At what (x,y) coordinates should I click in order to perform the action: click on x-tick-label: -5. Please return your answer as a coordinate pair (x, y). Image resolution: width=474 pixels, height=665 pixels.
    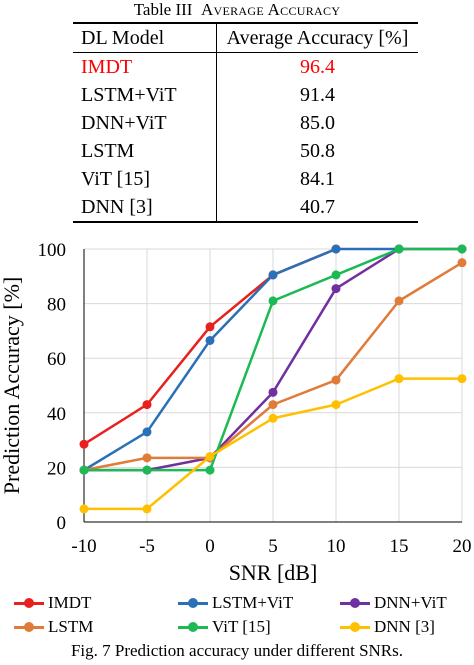
    Looking at the image, I should click on (147, 546).